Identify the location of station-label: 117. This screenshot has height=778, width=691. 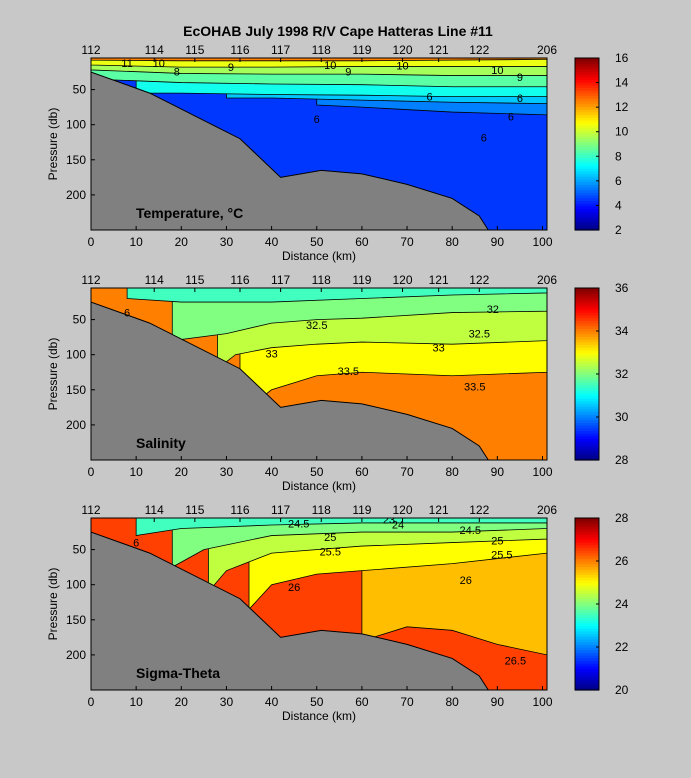
(280, 280).